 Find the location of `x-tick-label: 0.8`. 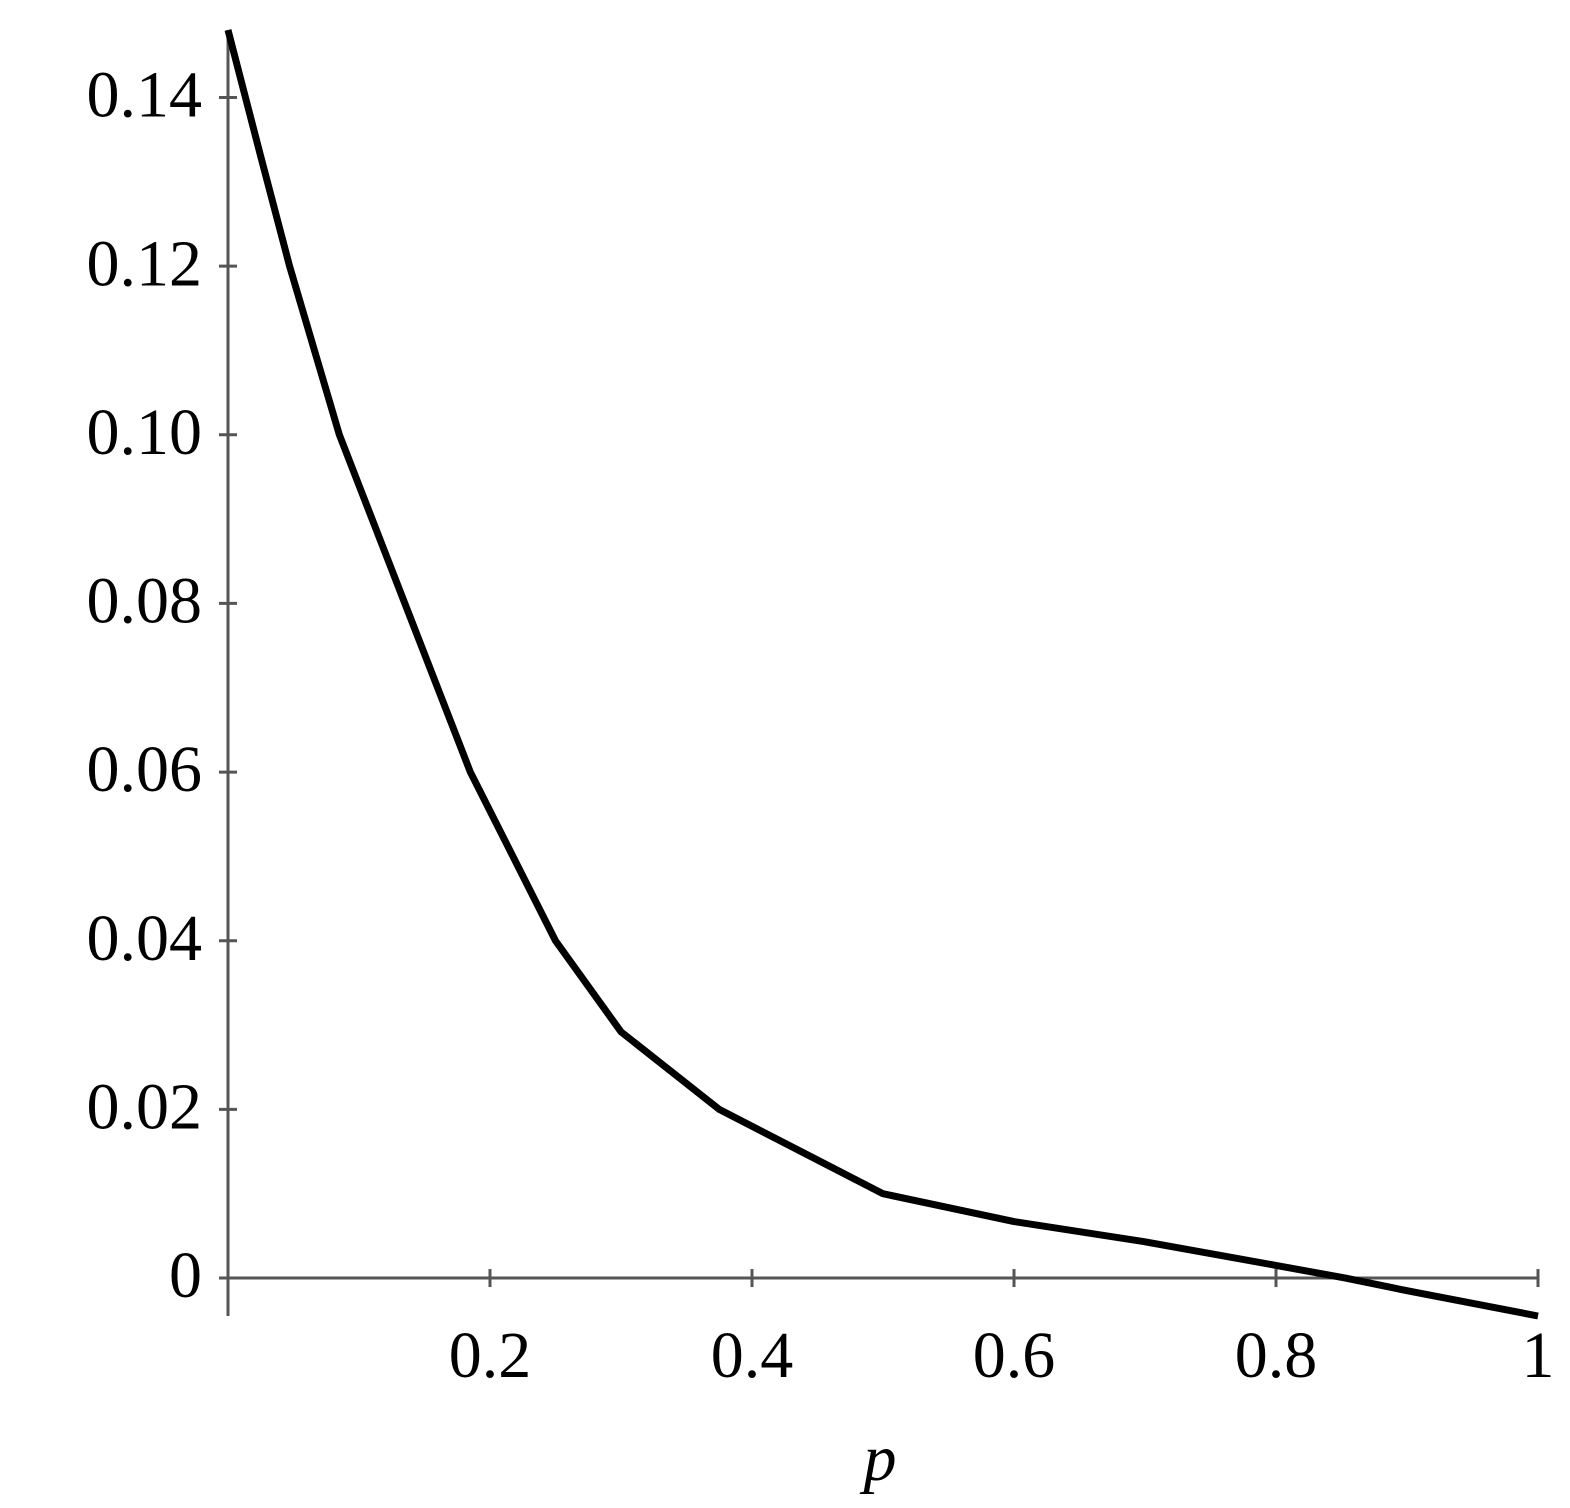

x-tick-label: 0.8 is located at coordinates (1276, 1355).